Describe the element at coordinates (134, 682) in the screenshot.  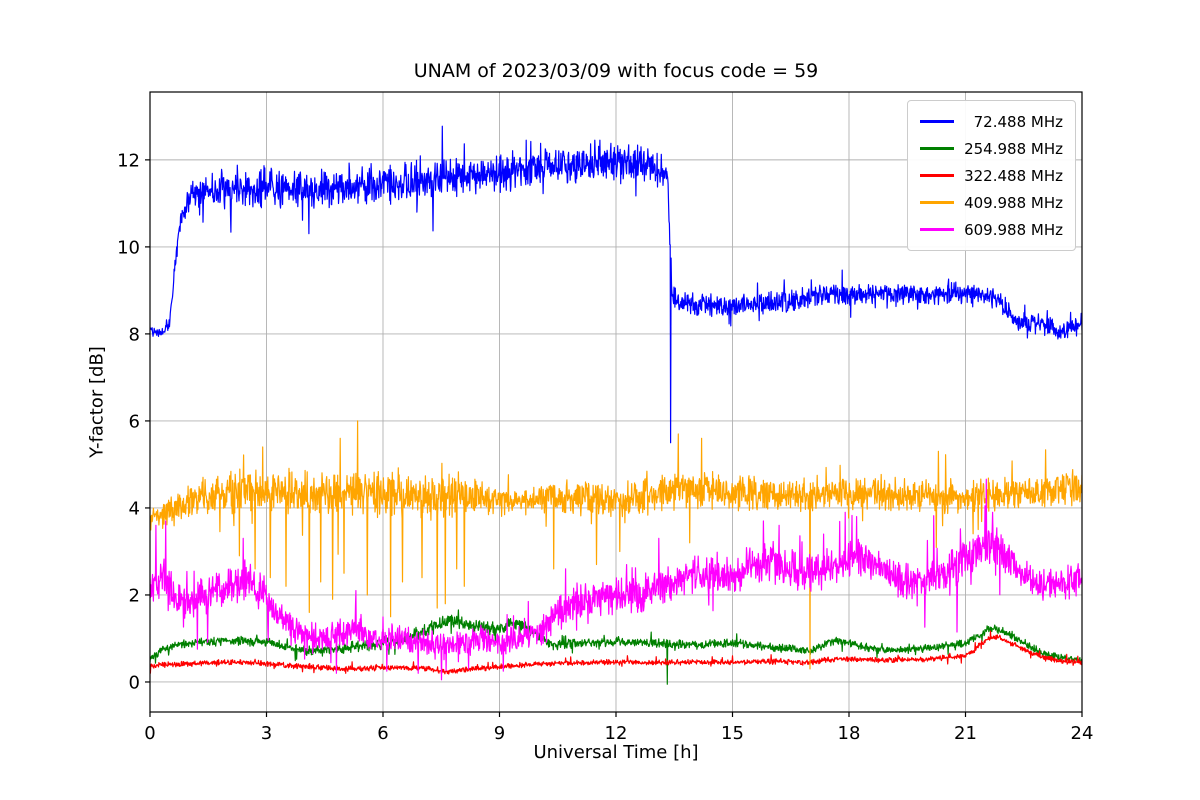
I see `y-tick-label: 0` at that location.